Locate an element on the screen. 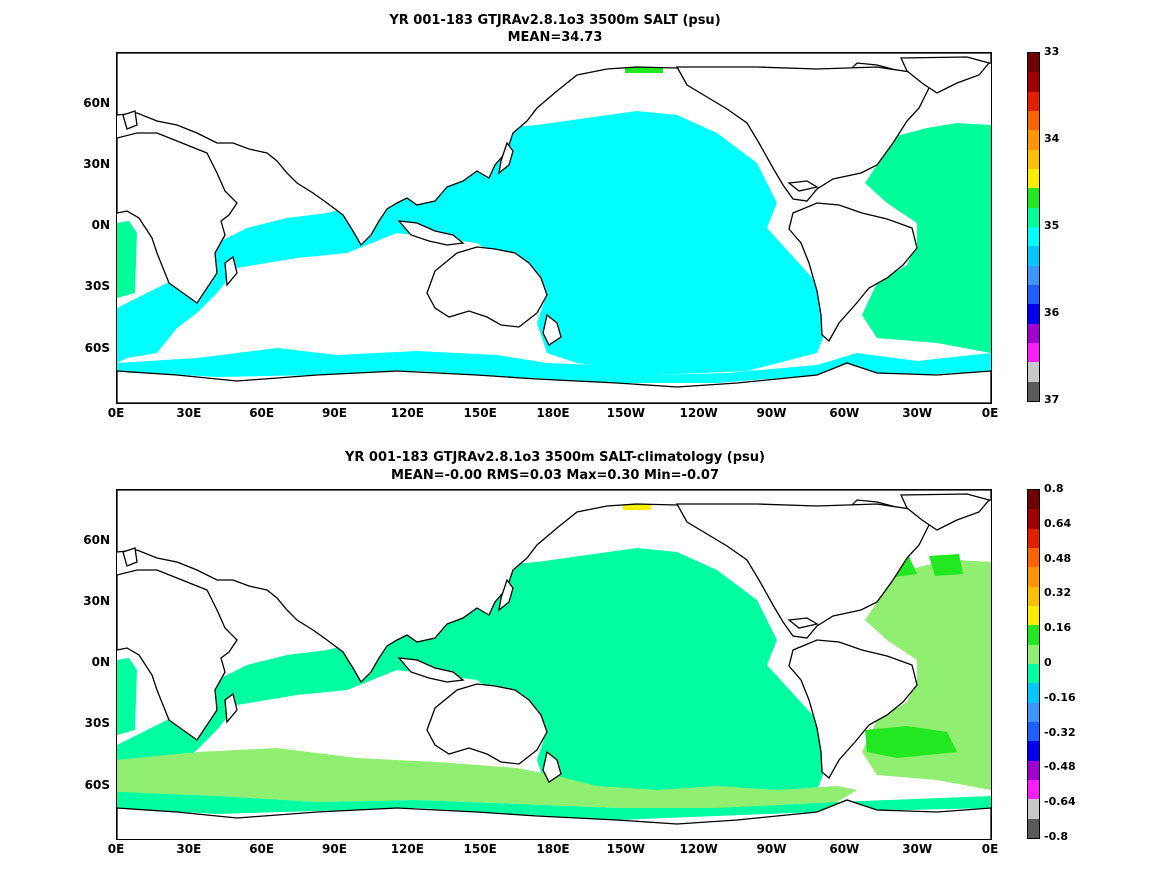 Image resolution: width=1167 pixels, height=875 pixels. panel2-colorbar is located at coordinates (1033, 664).